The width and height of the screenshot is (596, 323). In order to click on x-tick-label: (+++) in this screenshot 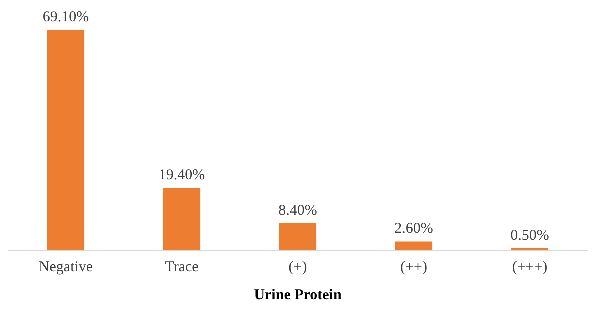, I will do `click(530, 268)`.